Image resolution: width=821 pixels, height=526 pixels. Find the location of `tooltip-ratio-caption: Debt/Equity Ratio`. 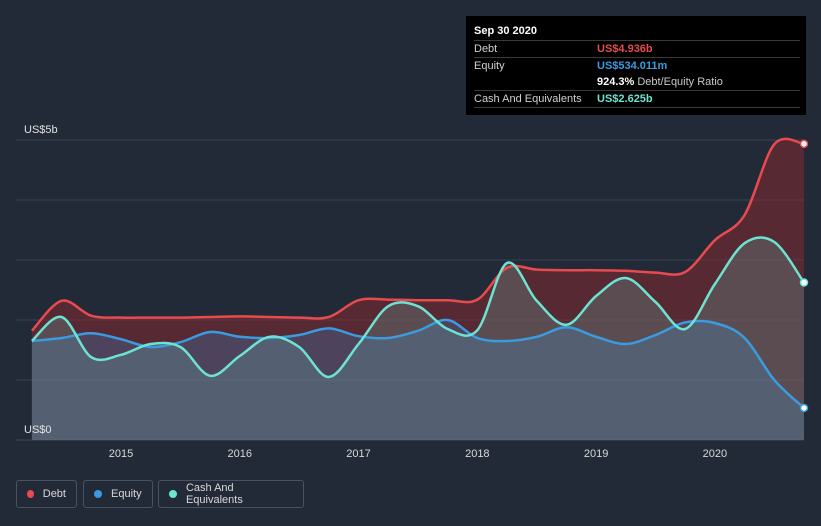

tooltip-ratio-caption: Debt/Equity Ratio is located at coordinates (680, 82).